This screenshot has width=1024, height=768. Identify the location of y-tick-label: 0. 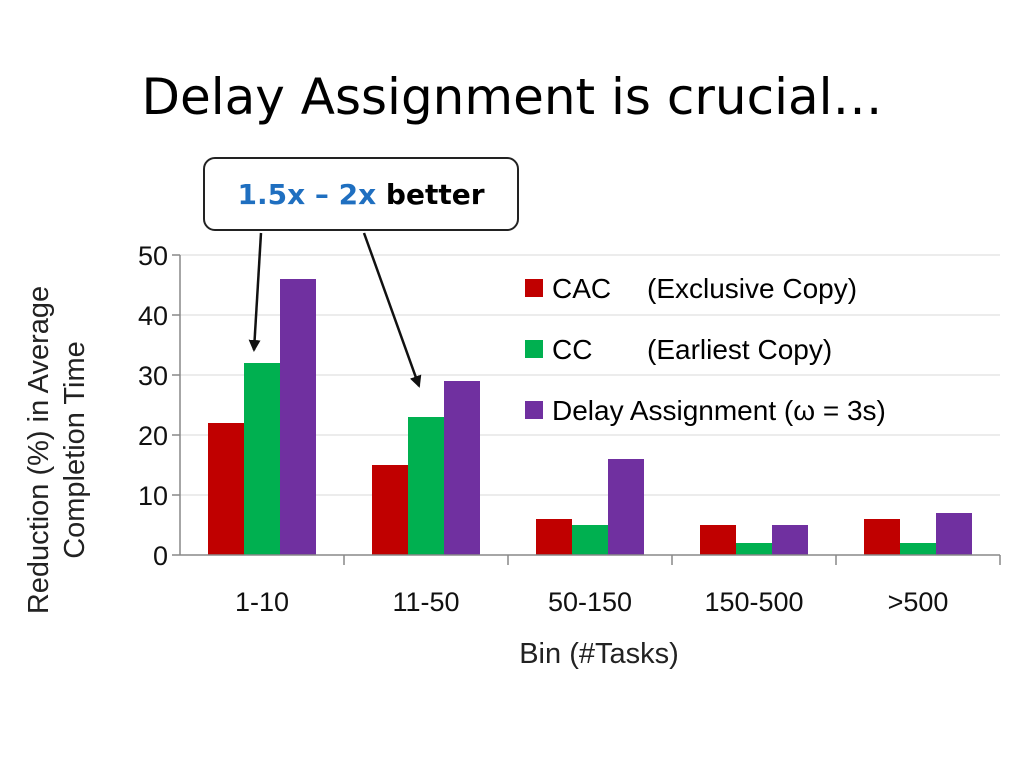
(160, 556).